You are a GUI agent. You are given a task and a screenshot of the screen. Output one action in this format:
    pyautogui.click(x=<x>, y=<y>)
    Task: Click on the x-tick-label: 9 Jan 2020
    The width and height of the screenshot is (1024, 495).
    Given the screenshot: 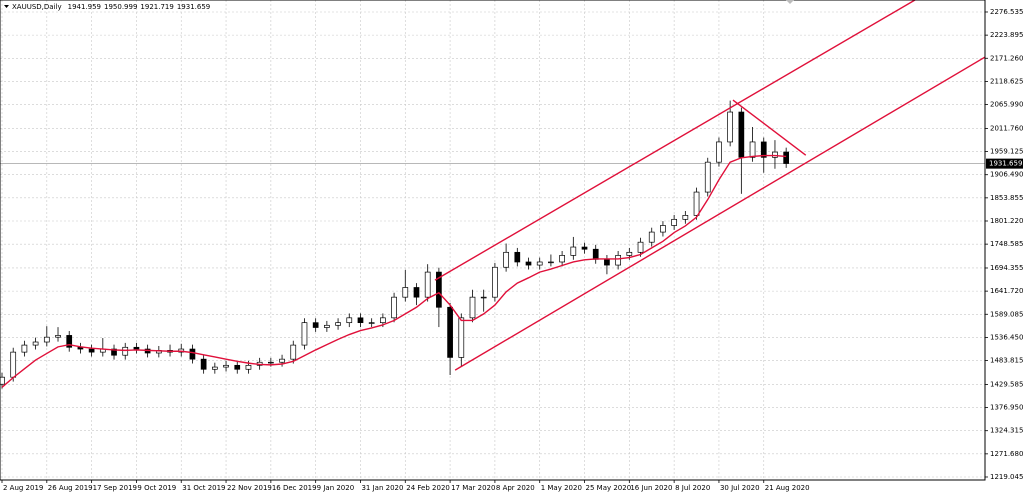 What is the action you would take?
    pyautogui.click(x=336, y=488)
    